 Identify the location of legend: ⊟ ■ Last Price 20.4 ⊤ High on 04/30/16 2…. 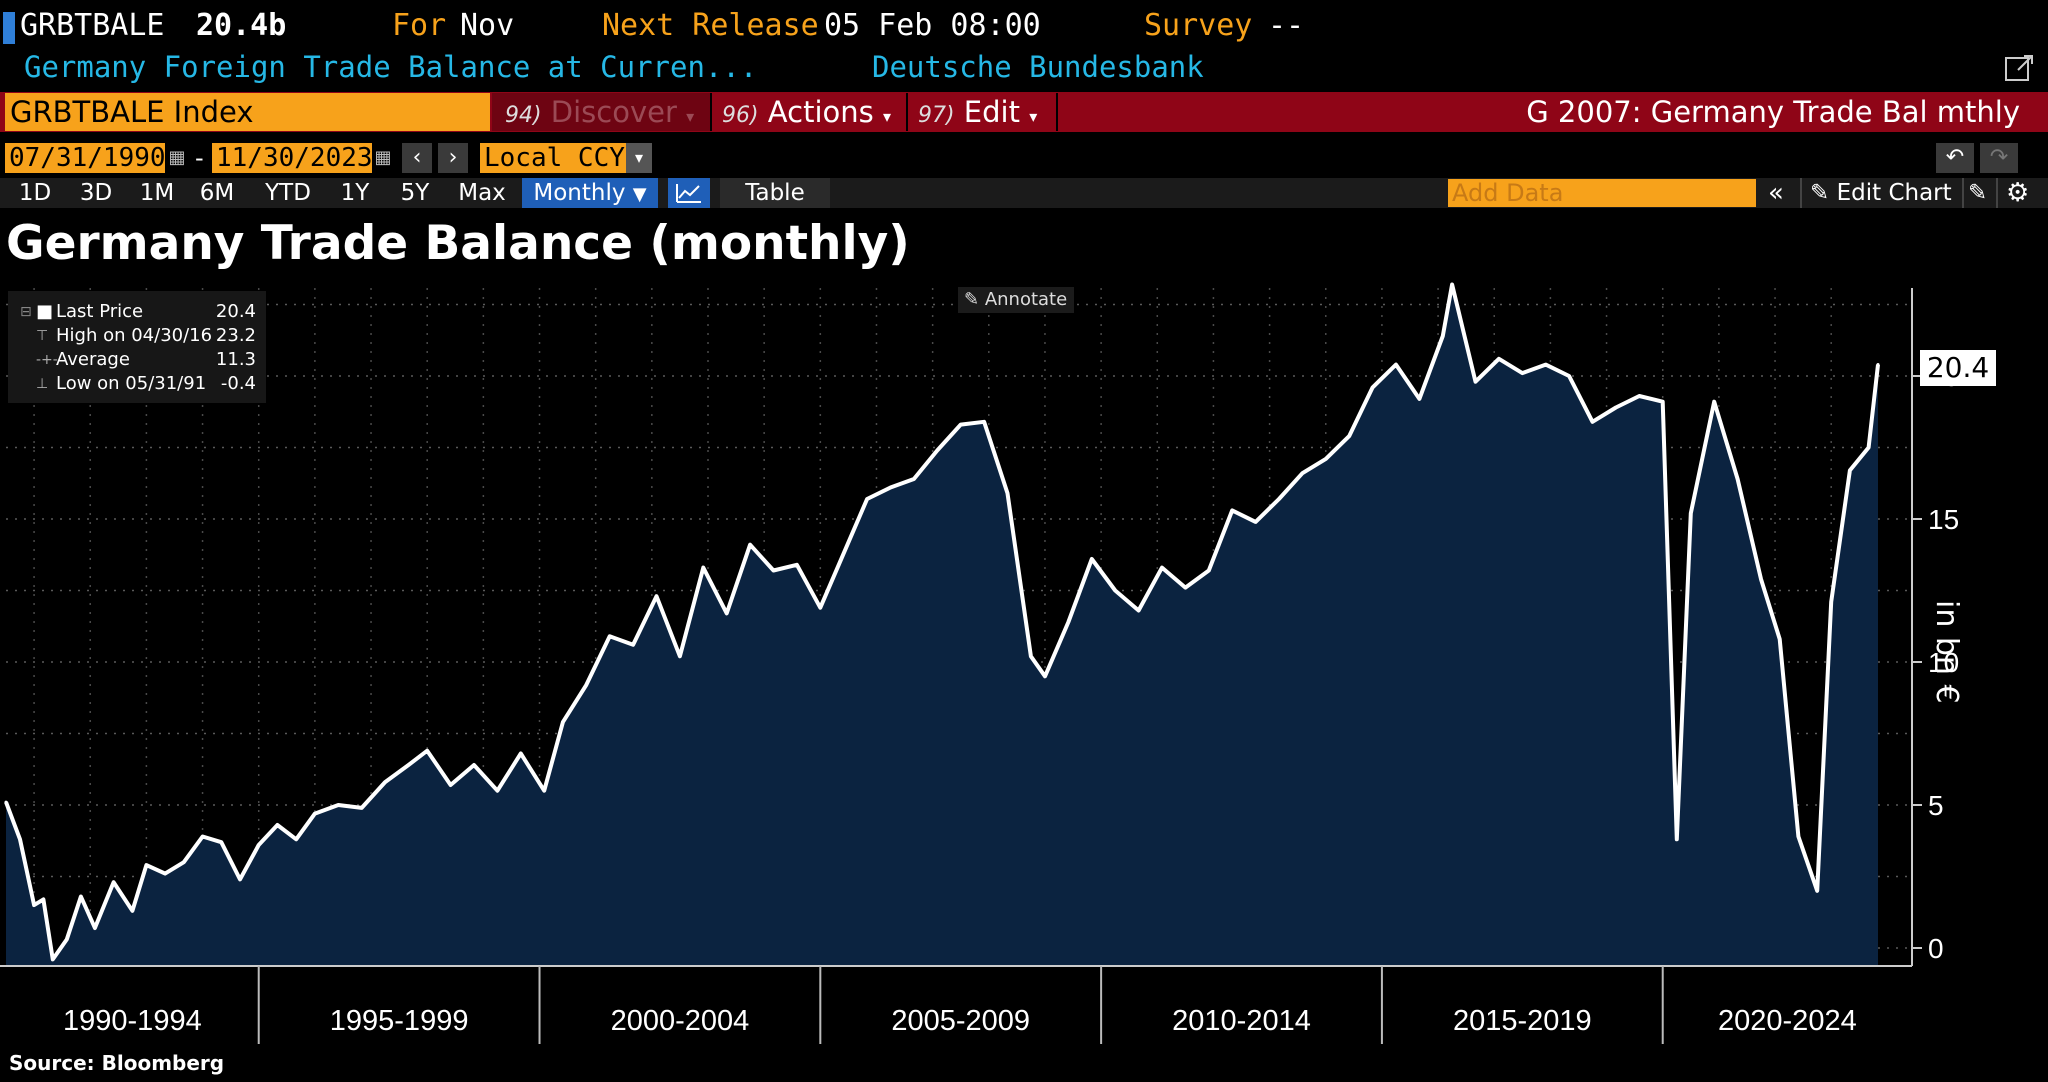
(137, 347).